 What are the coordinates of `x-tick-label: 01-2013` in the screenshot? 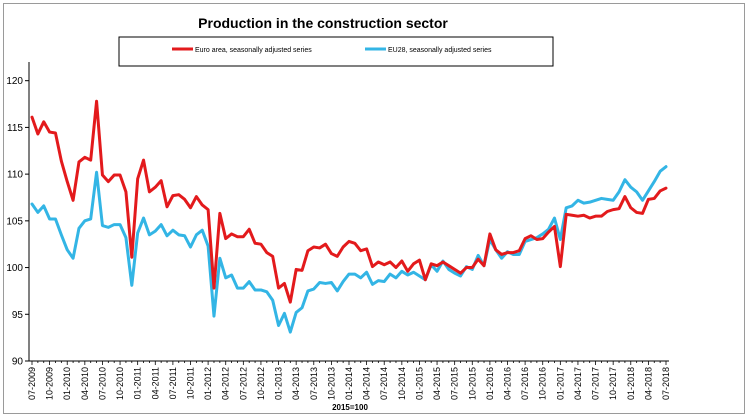 It's located at (279, 383).